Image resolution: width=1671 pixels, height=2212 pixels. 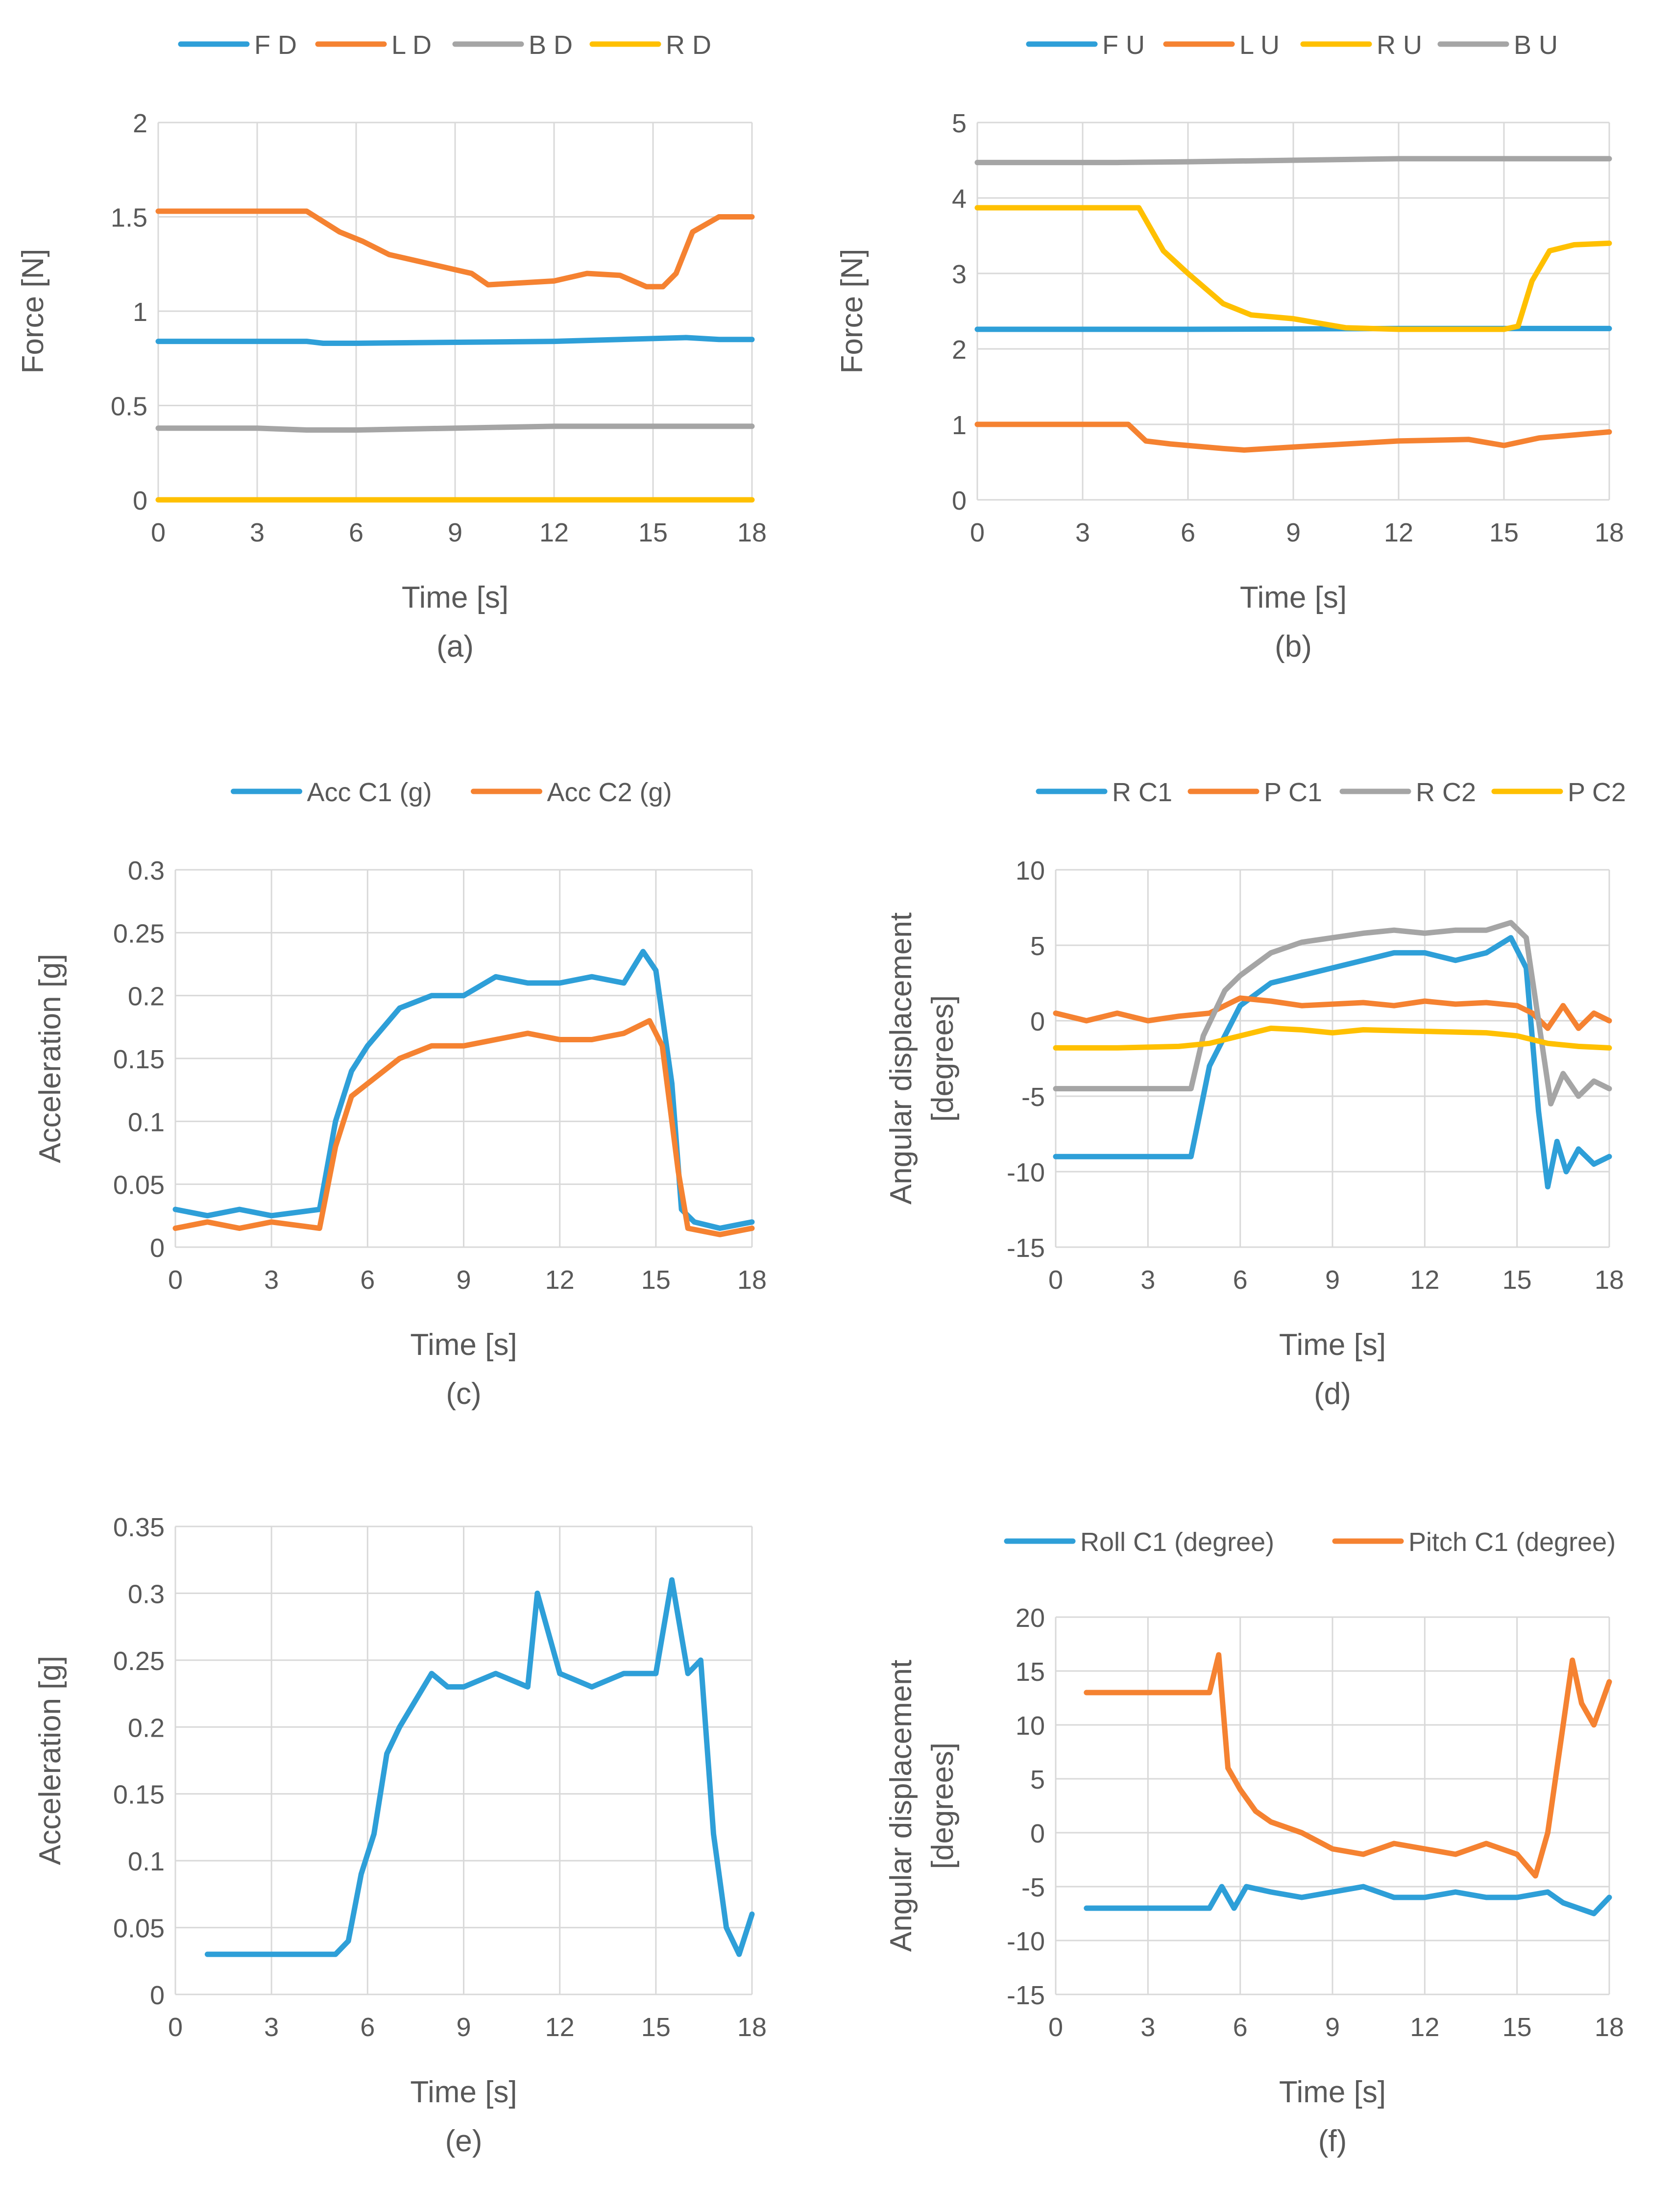 I want to click on legend: Acc C1 (g) Acc C2 (g), so click(x=451, y=792).